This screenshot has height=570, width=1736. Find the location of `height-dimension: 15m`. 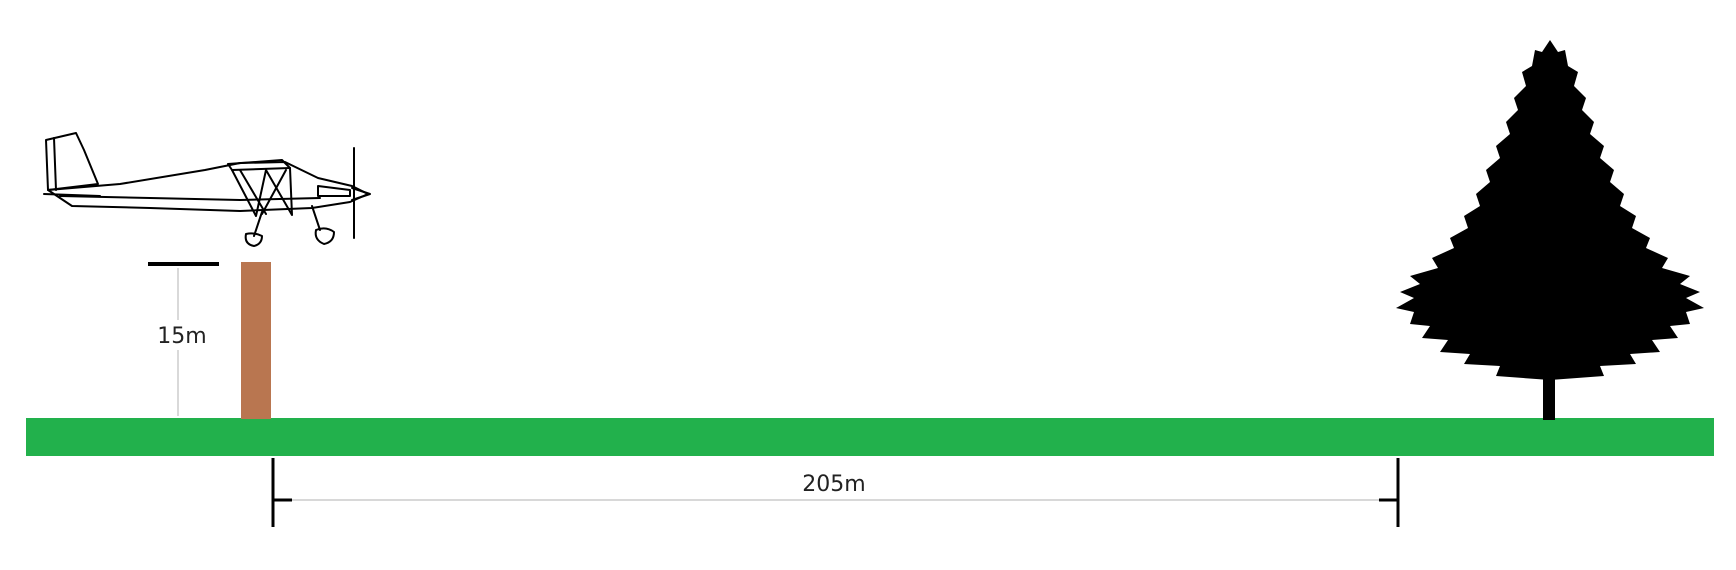

height-dimension: 15m is located at coordinates (183, 339).